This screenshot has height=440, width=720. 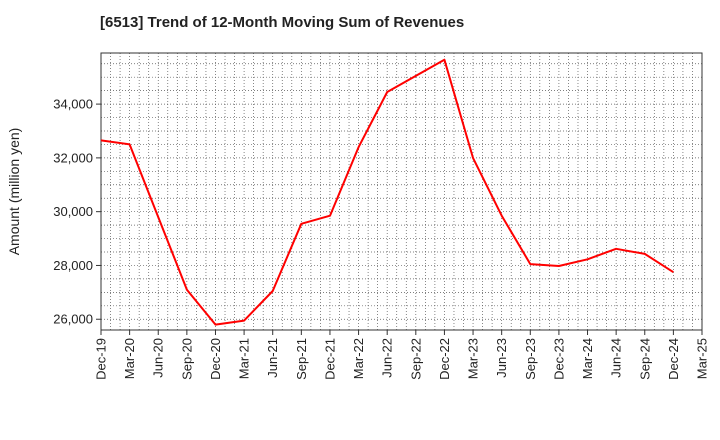 I want to click on x-tick-label: Sep-22, so click(x=415, y=359).